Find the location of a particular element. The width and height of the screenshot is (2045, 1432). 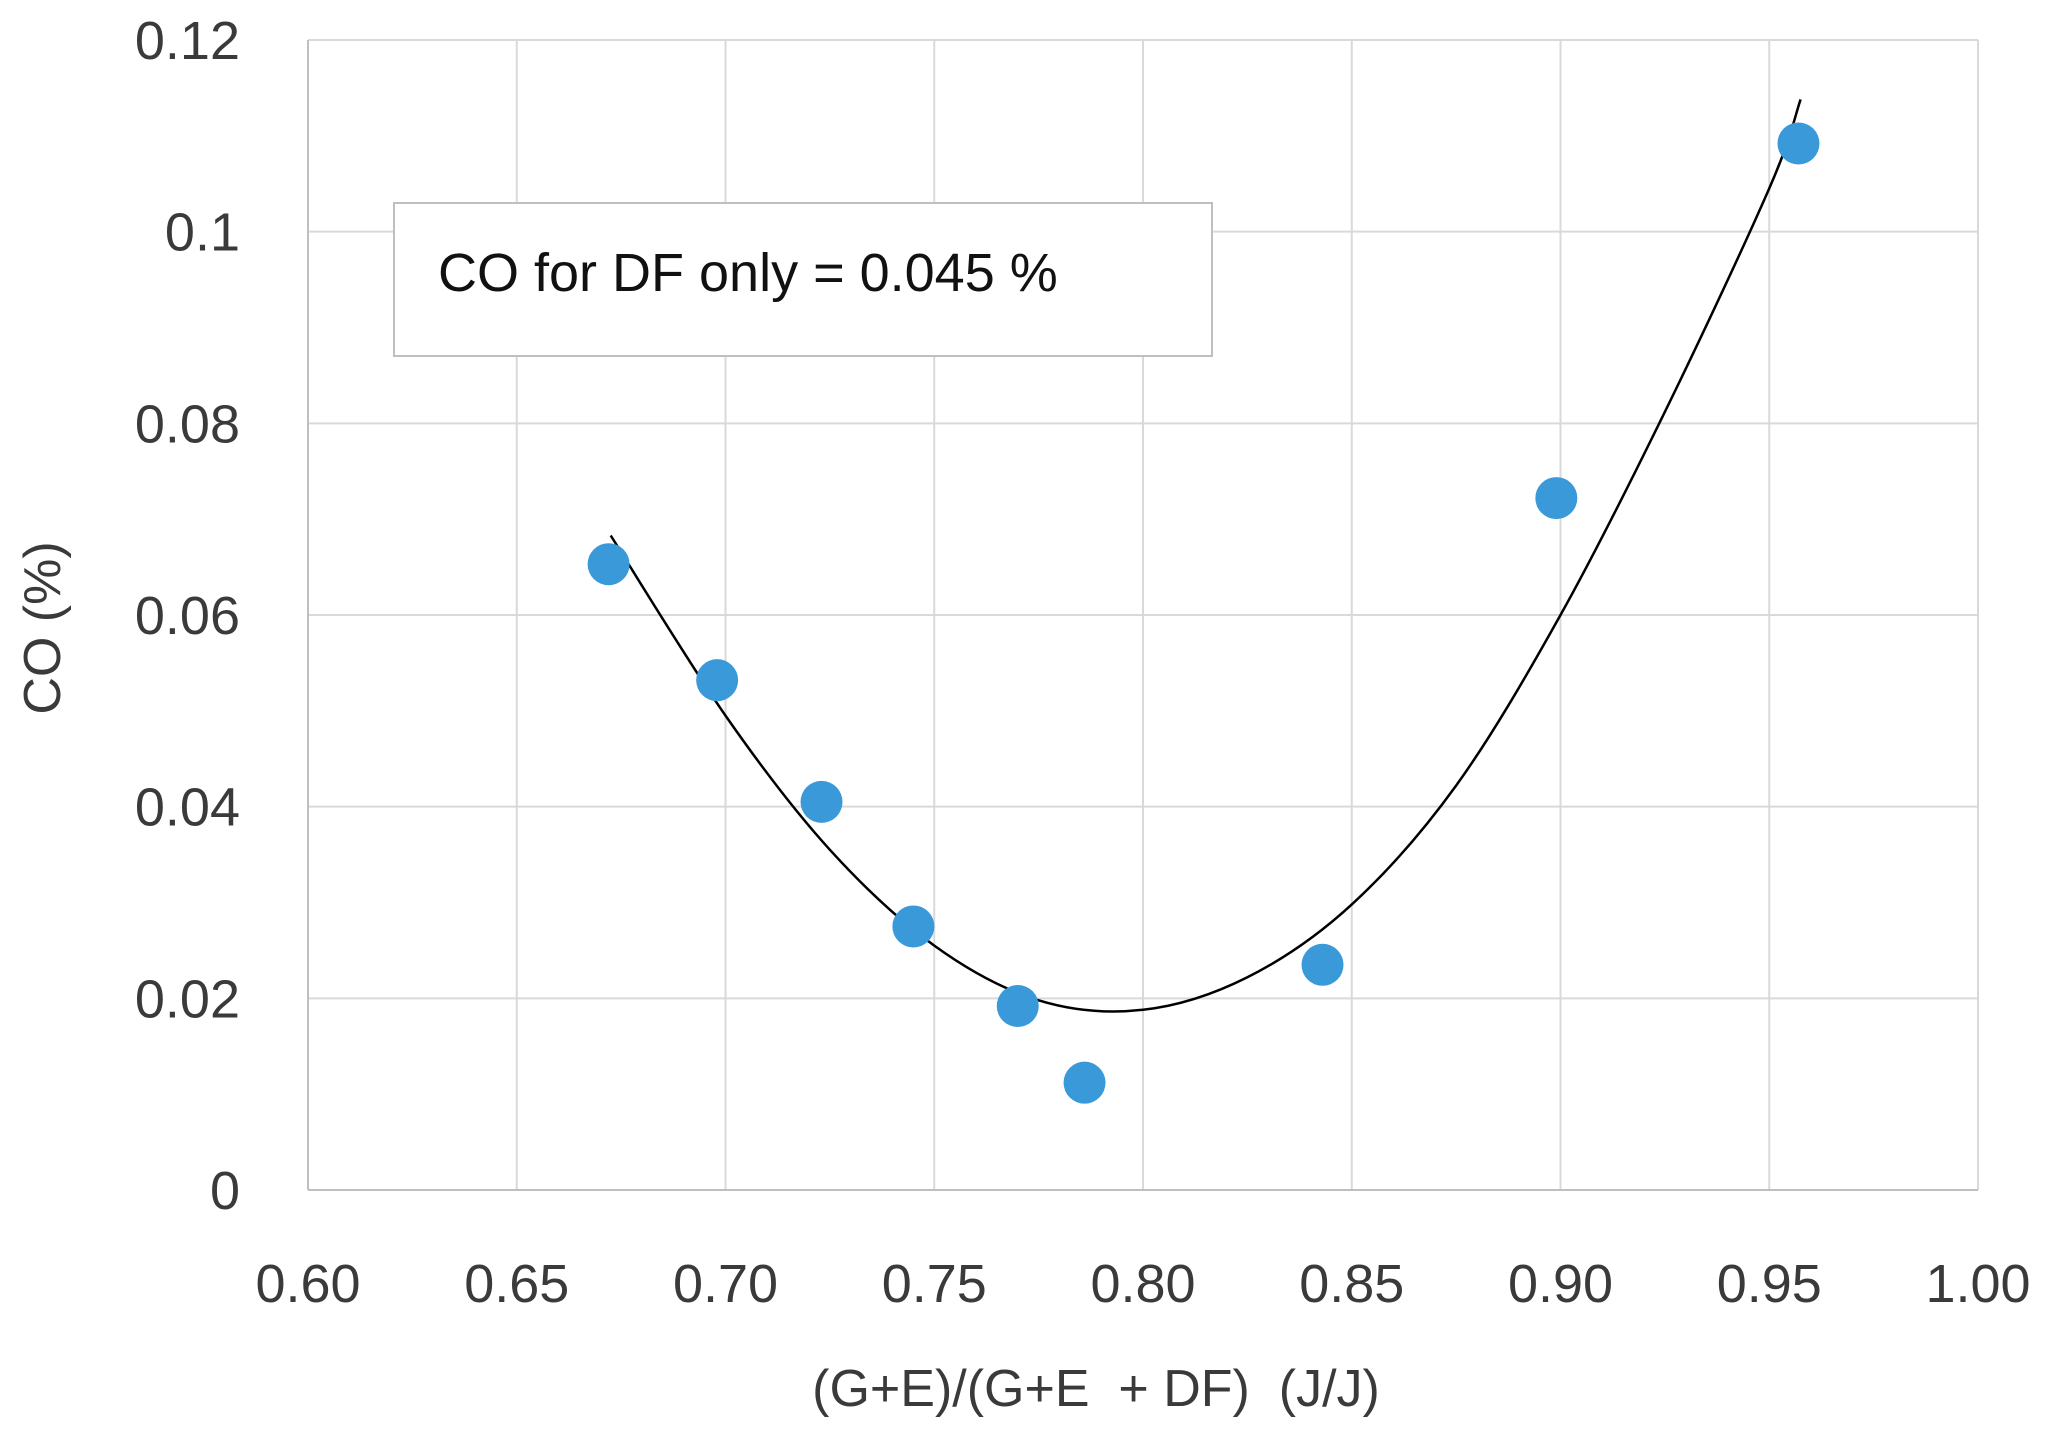

y-tick-label: 0 is located at coordinates (225, 1191).